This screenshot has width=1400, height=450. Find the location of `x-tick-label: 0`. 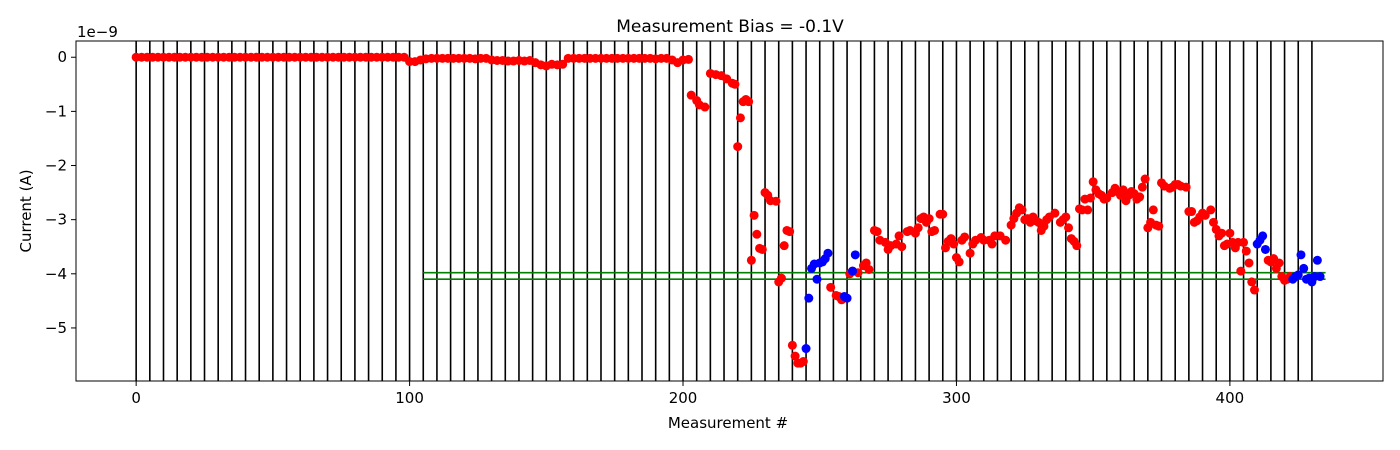

x-tick-label: 0 is located at coordinates (136, 398).